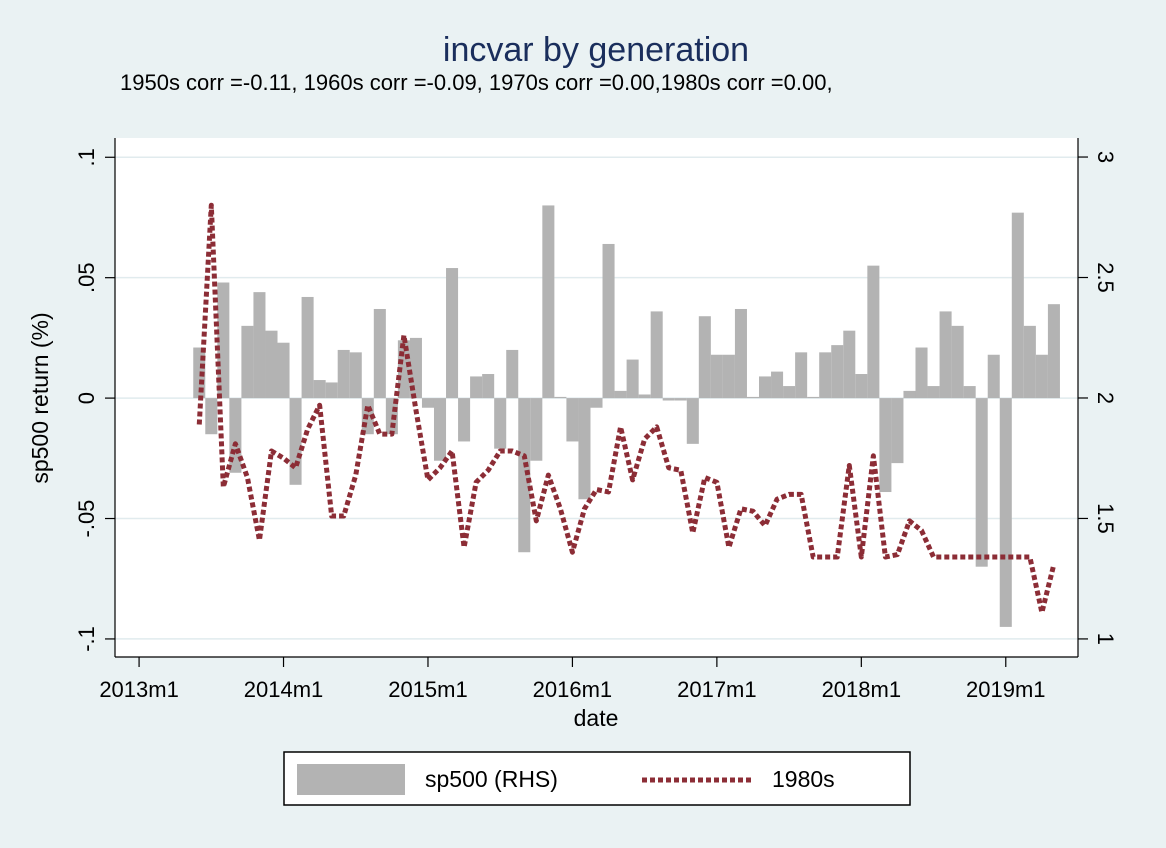 This screenshot has width=1166, height=848. Describe the element at coordinates (86, 639) in the screenshot. I see `y-tick-label: -.1` at that location.